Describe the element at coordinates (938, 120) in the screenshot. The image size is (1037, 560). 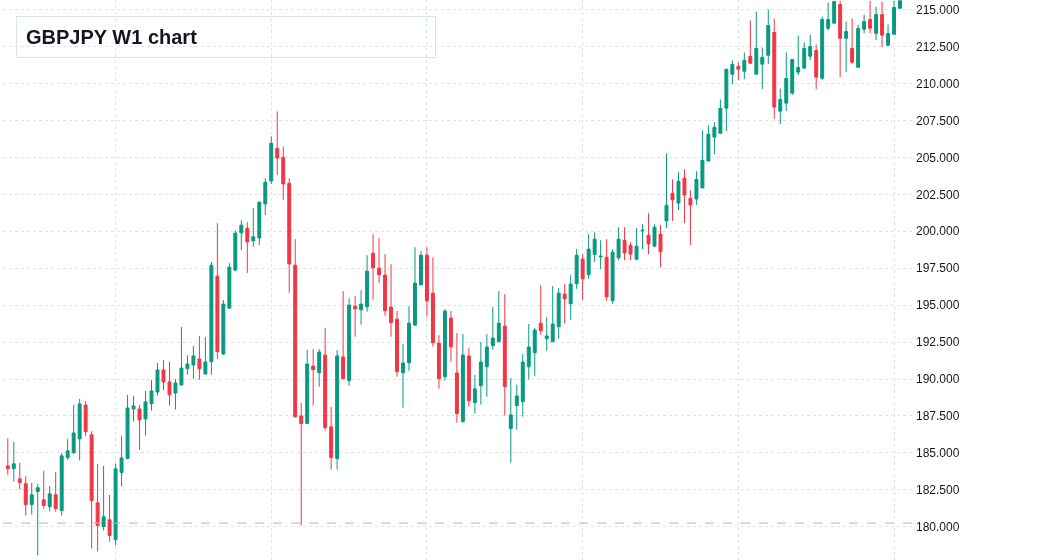
I see `y-tick-label: 207.500` at that location.